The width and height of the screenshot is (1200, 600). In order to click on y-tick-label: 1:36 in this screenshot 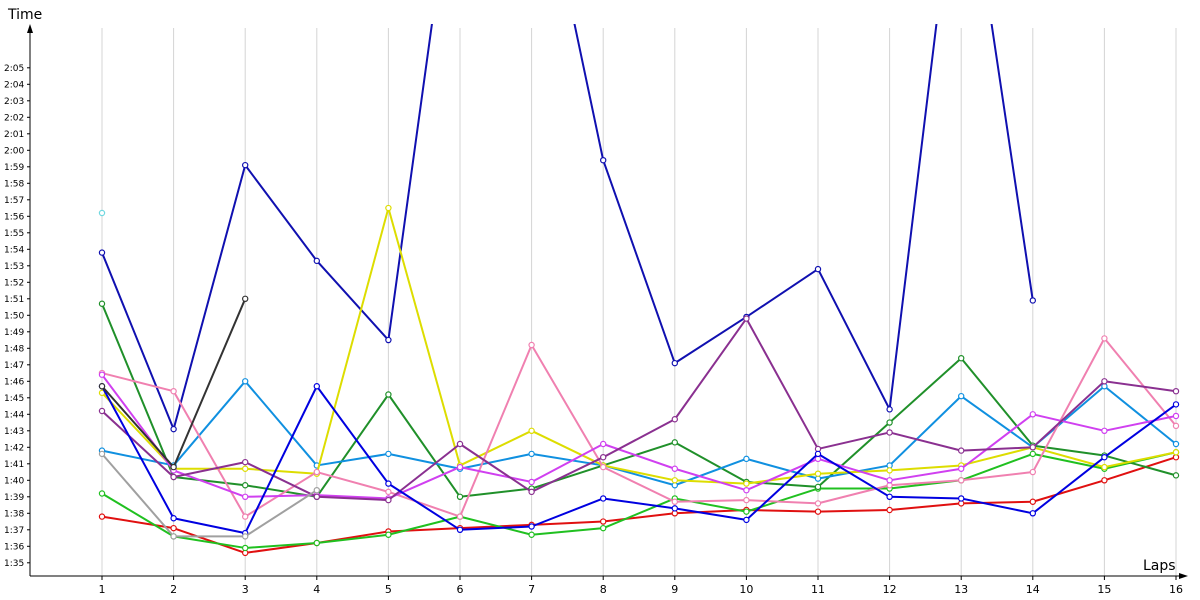, I will do `click(14, 547)`.